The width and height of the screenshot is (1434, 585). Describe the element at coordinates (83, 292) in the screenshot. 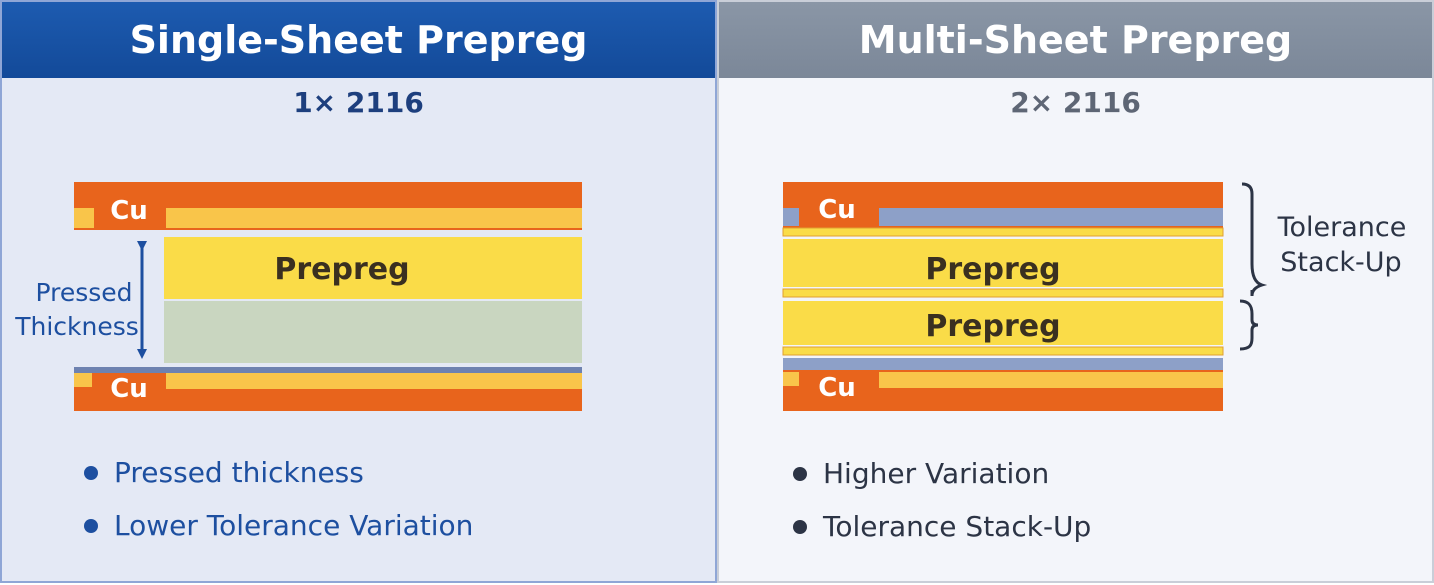

I see `pressed-label: Pressed` at that location.